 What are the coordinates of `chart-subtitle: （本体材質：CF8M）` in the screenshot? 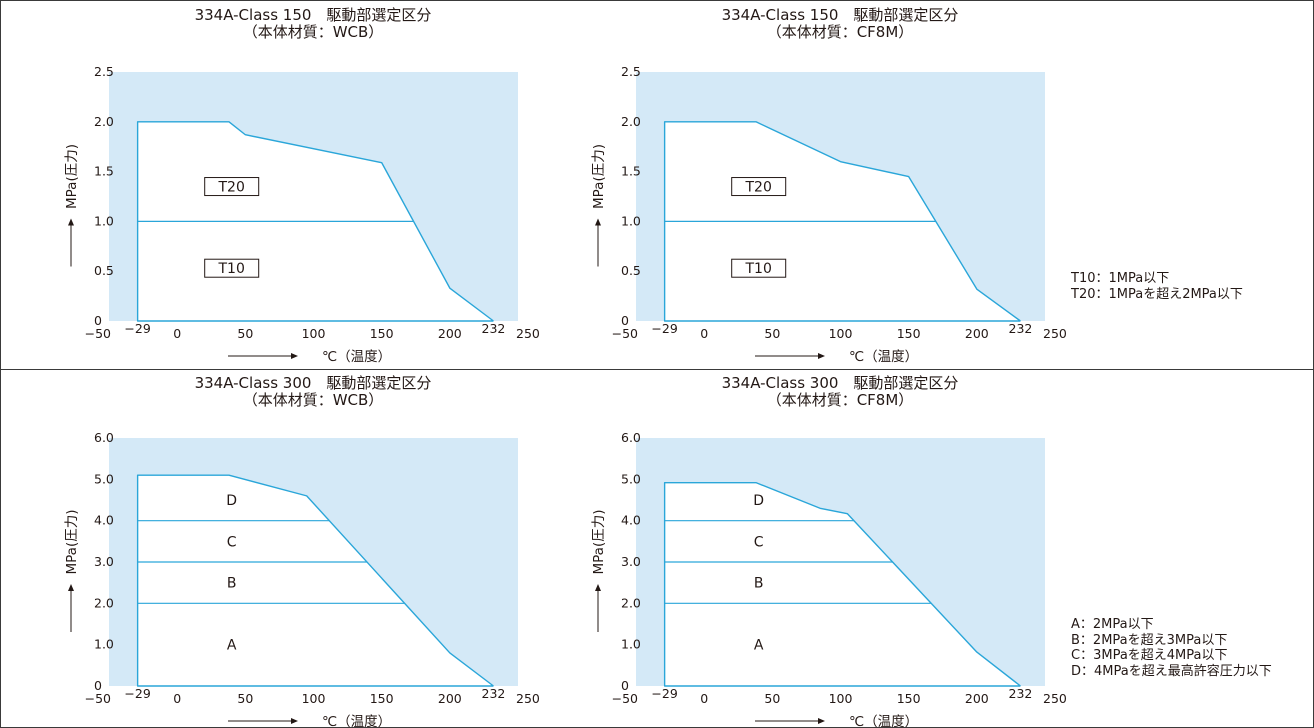 It's located at (840, 32).